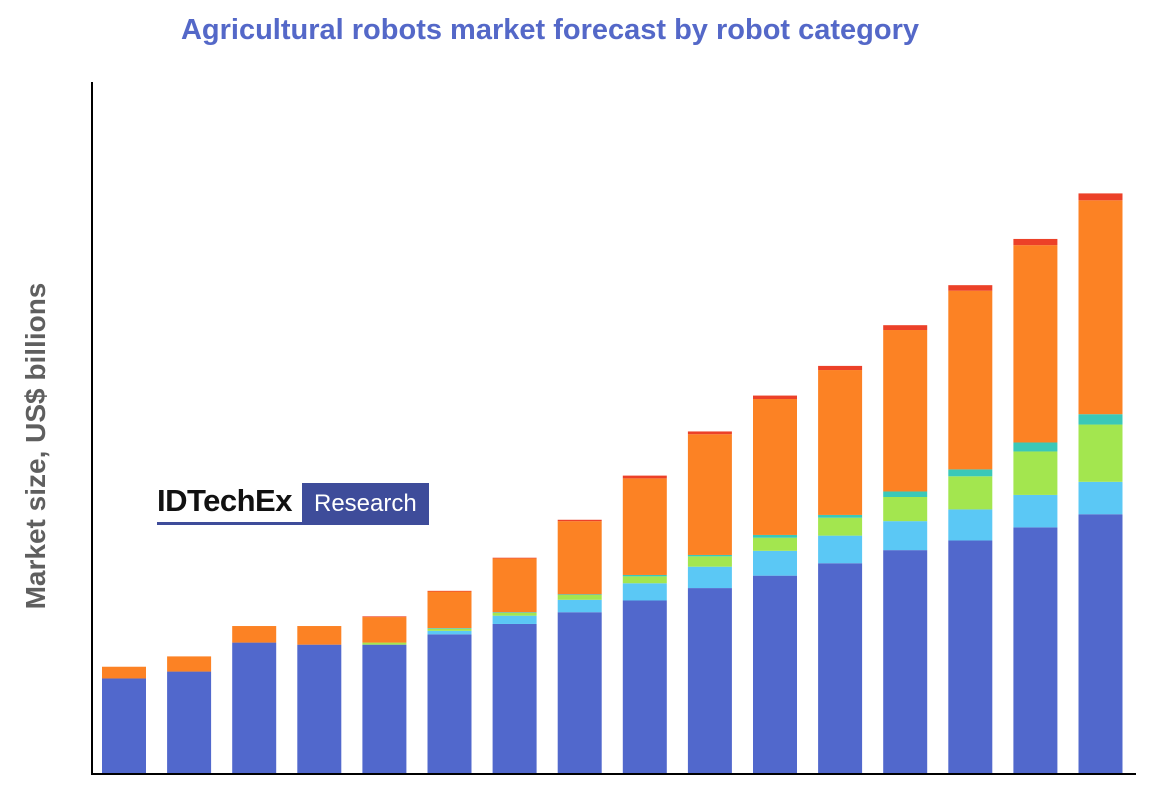 The width and height of the screenshot is (1157, 788). What do you see at coordinates (365, 504) in the screenshot?
I see `logo-tag-text: Research` at bounding box center [365, 504].